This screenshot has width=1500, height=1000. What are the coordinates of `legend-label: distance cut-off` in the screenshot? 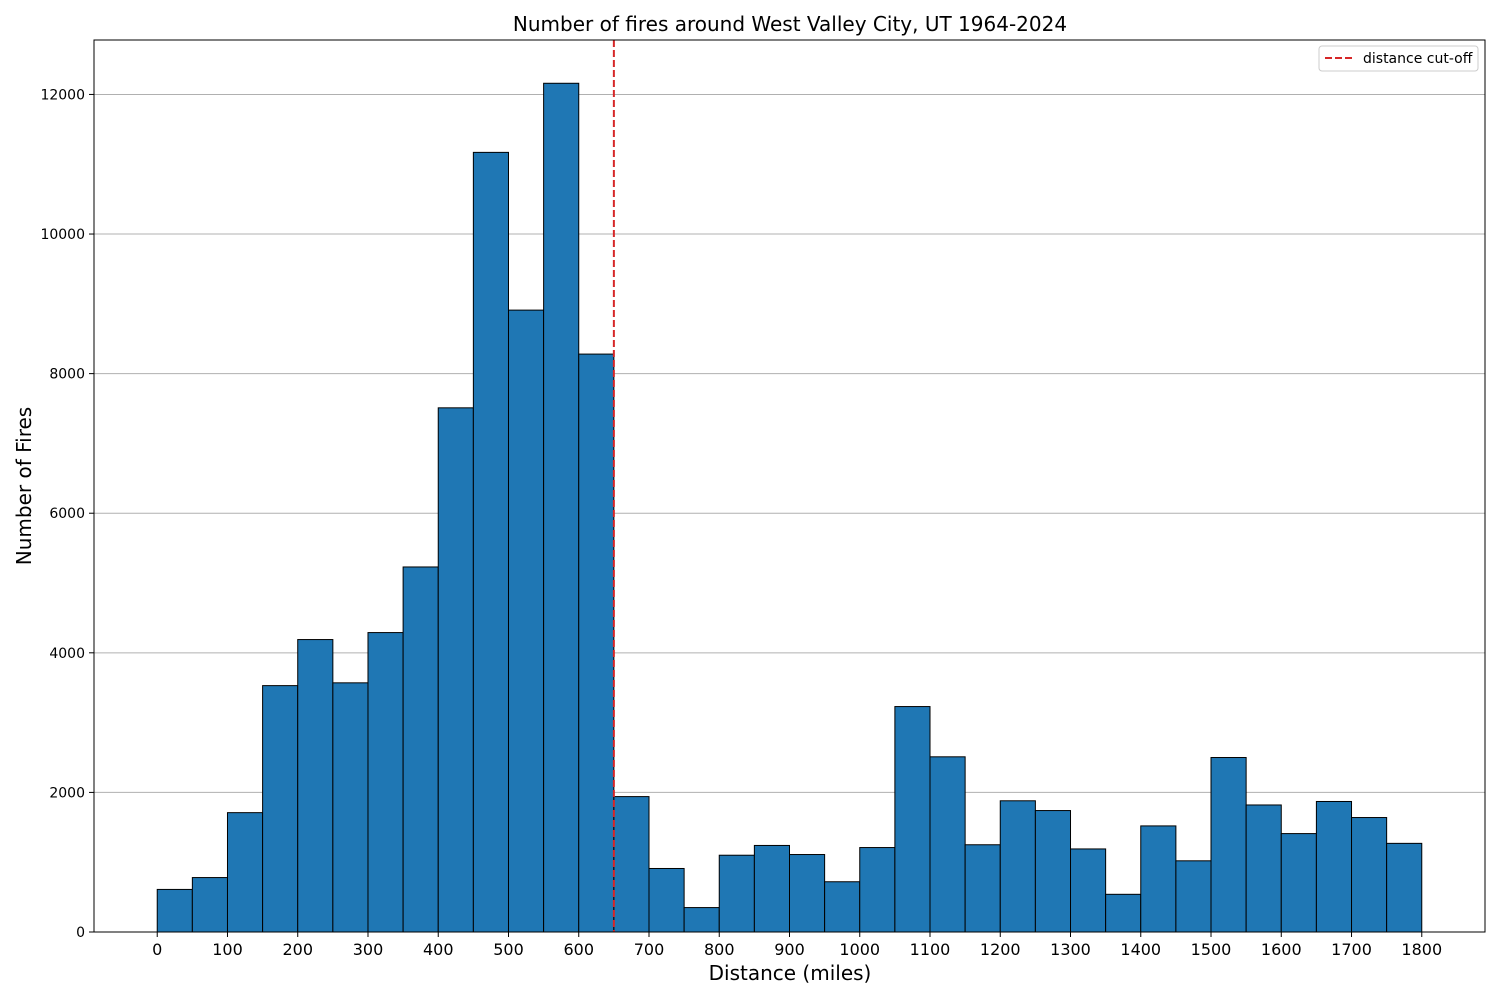 It's located at (1418, 59).